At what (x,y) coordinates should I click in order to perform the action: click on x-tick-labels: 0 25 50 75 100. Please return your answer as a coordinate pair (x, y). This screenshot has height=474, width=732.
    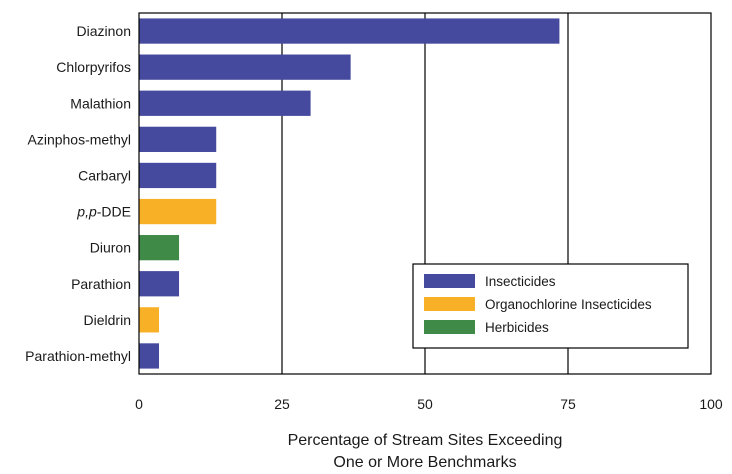
    Looking at the image, I should click on (429, 404).